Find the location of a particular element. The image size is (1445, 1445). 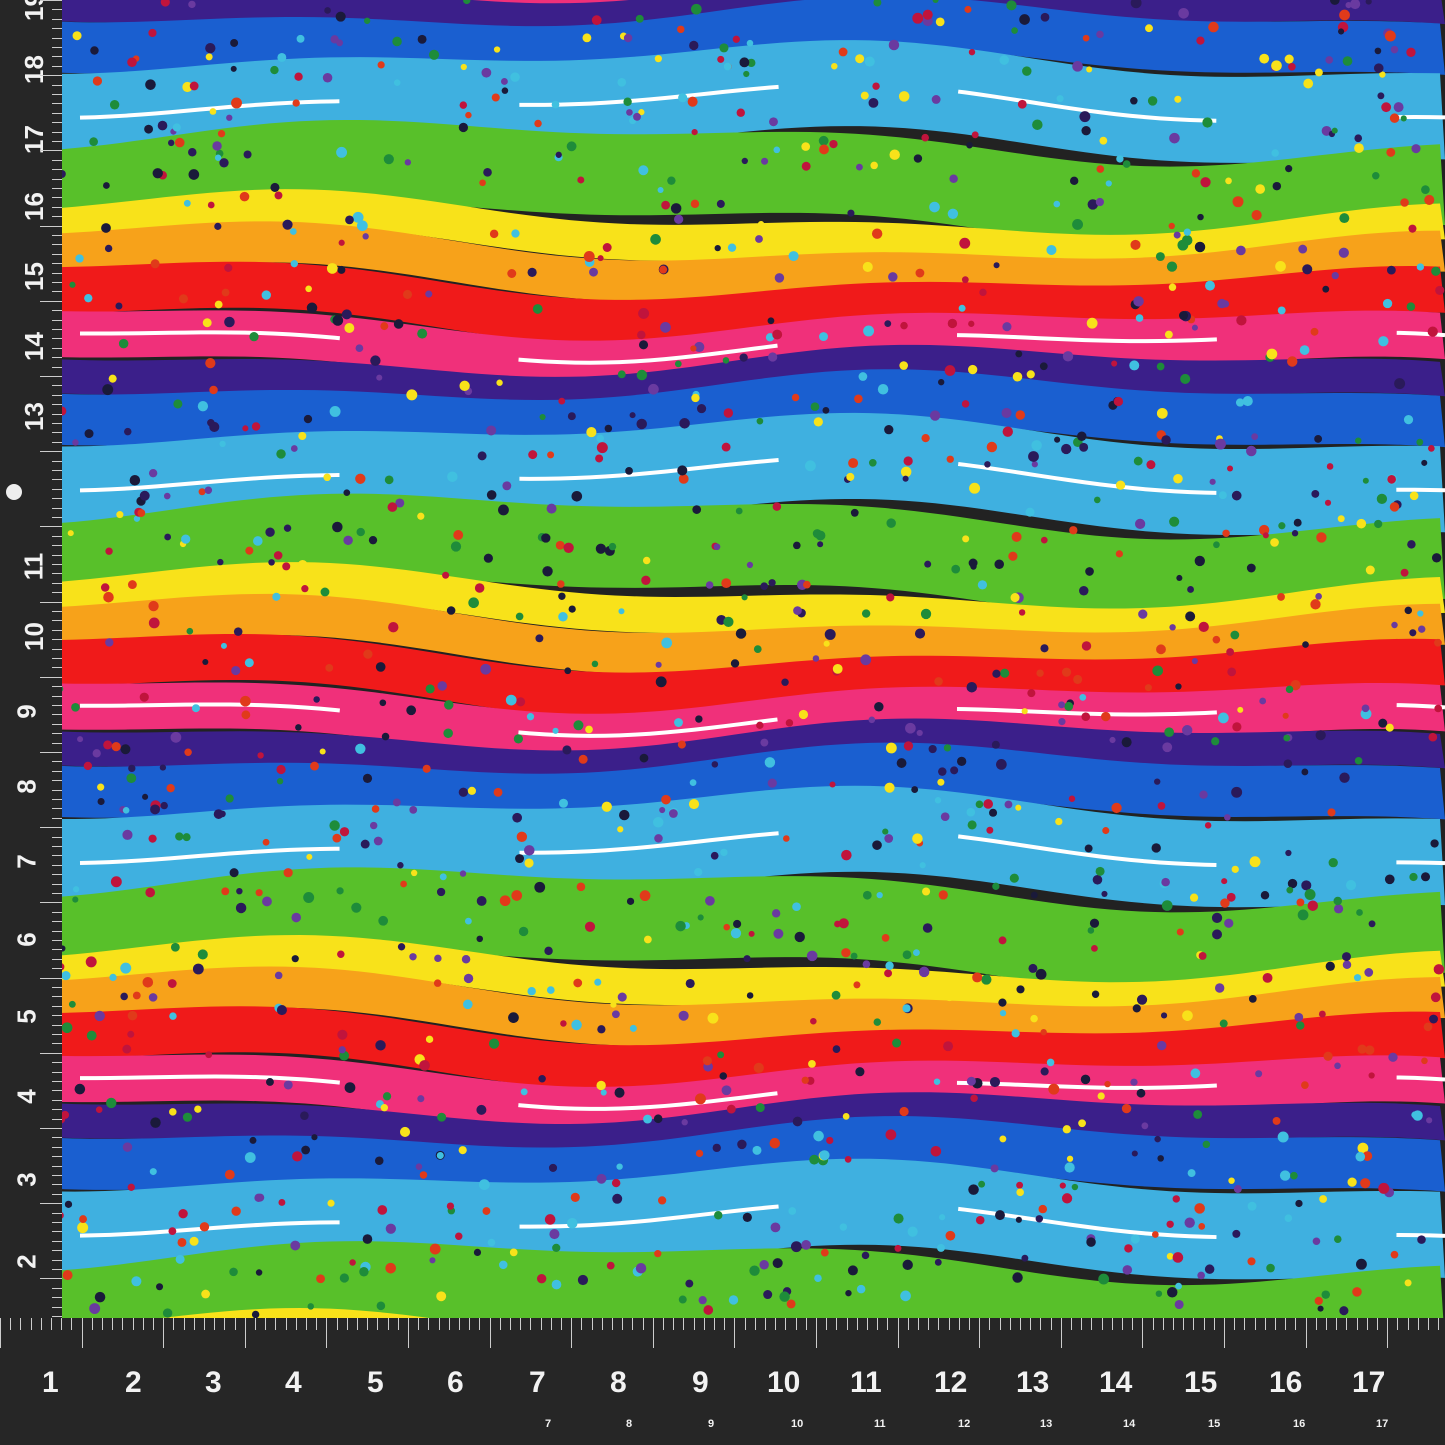

ruler-number: 4 is located at coordinates (293, 1382).